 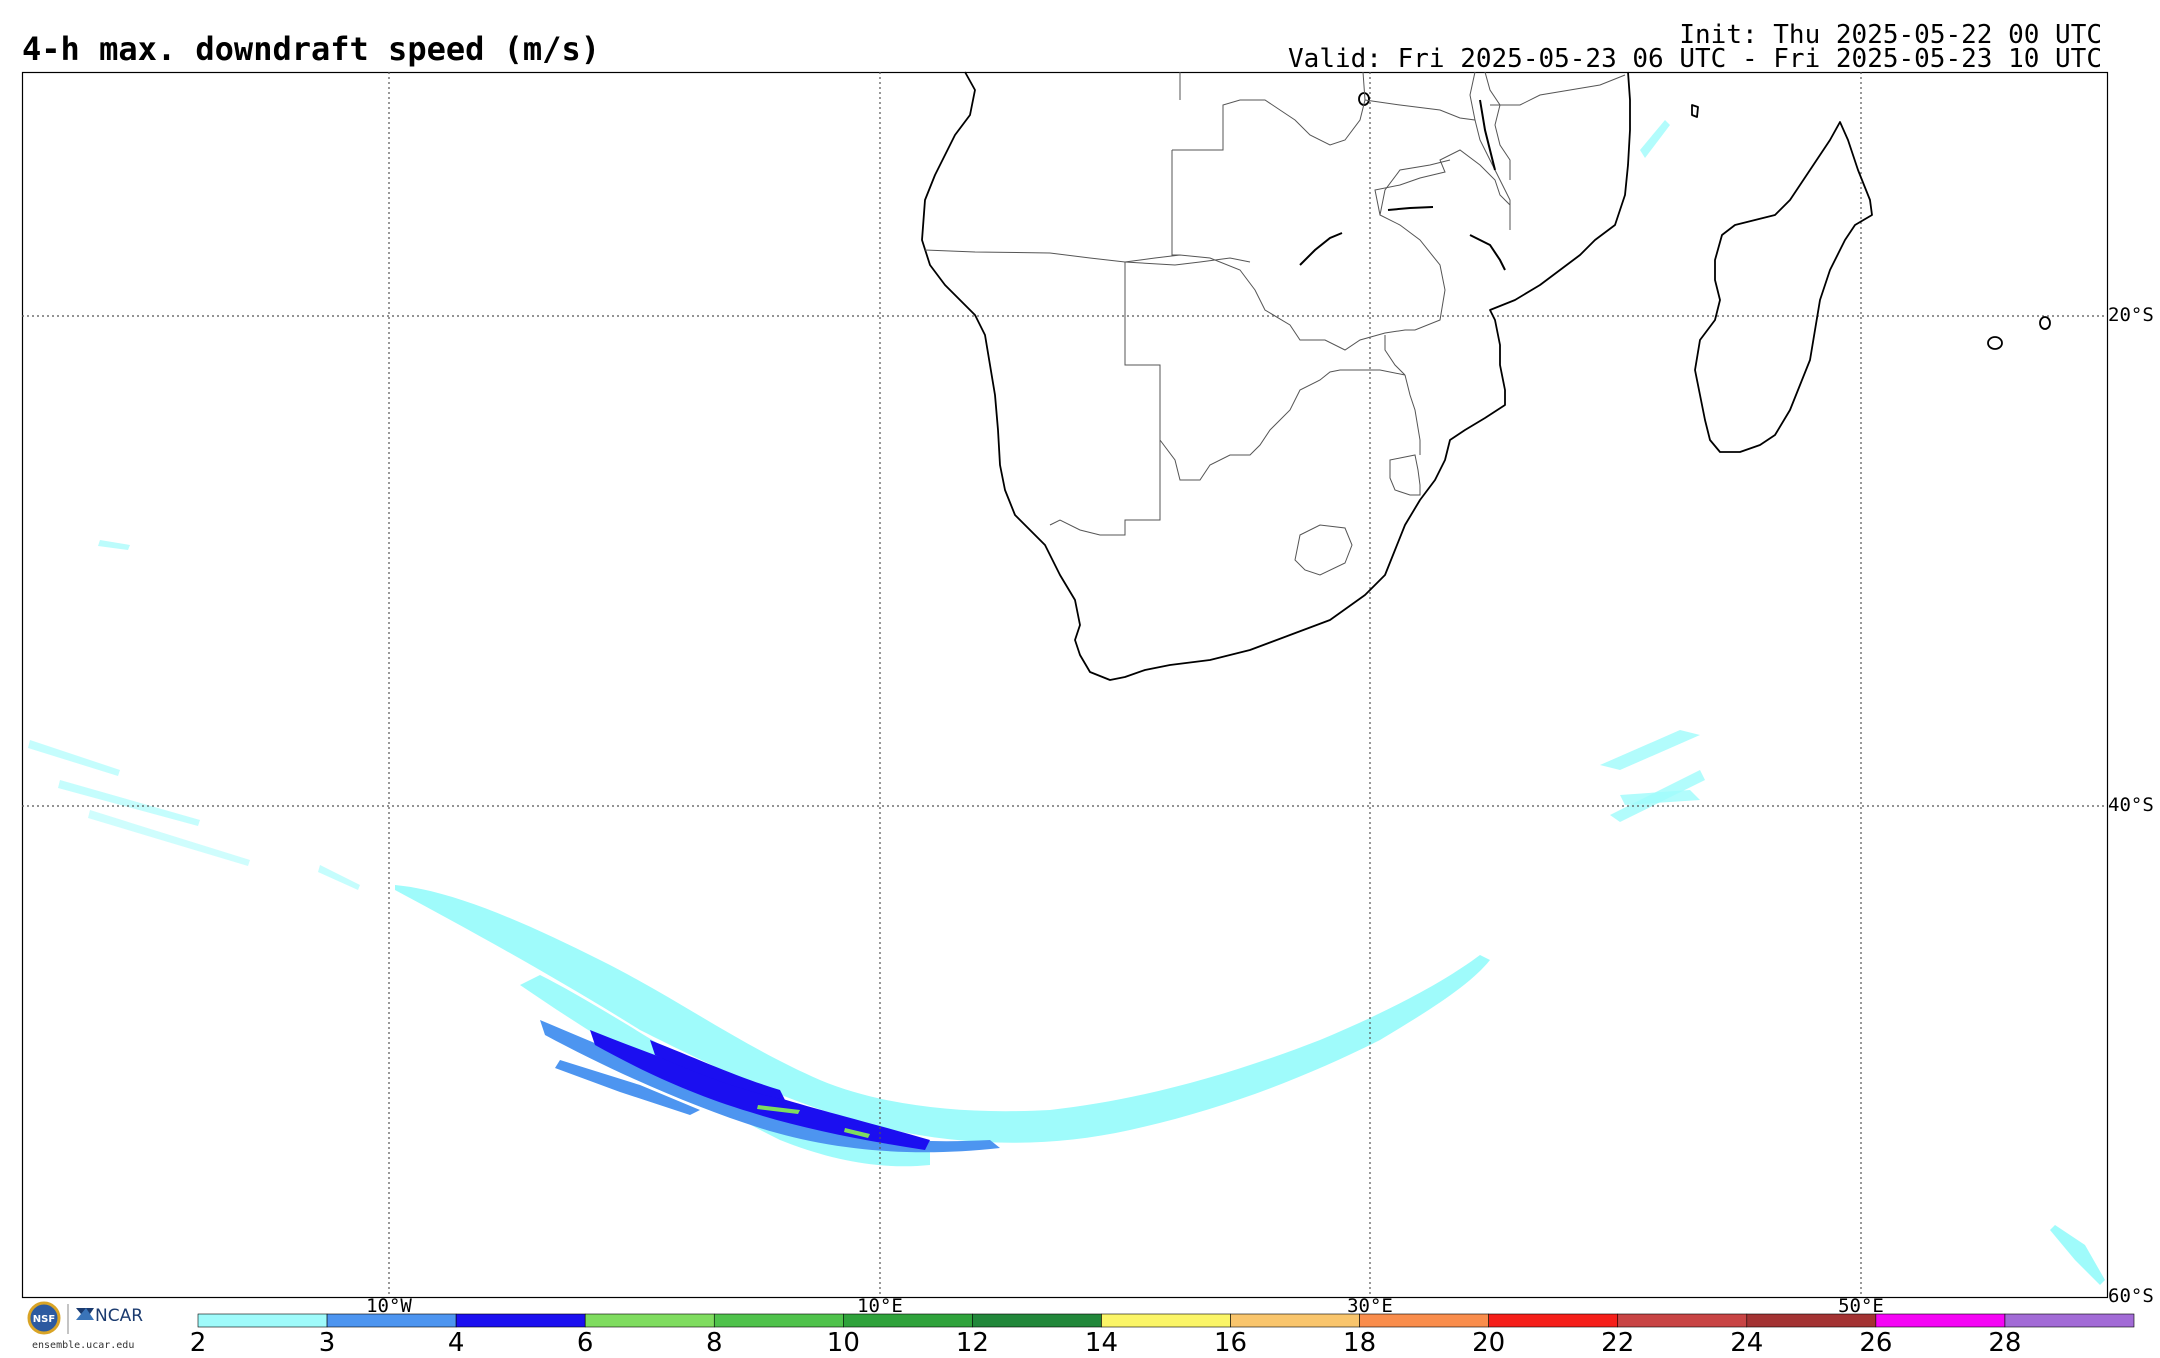 What do you see at coordinates (456, 1343) in the screenshot?
I see `colorbar-tick-label: 4` at bounding box center [456, 1343].